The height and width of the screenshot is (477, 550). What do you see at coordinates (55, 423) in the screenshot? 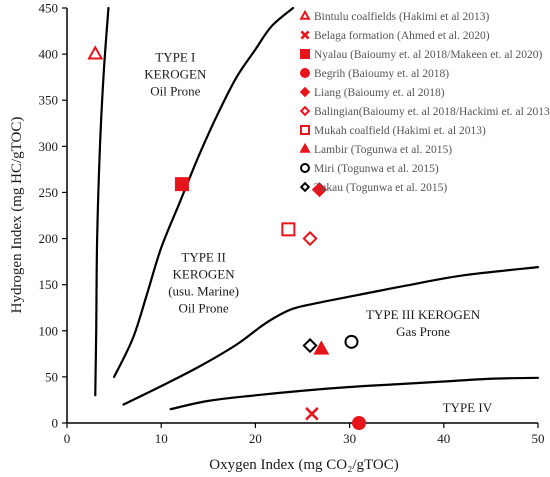
I see `y-tick-label: 0` at bounding box center [55, 423].